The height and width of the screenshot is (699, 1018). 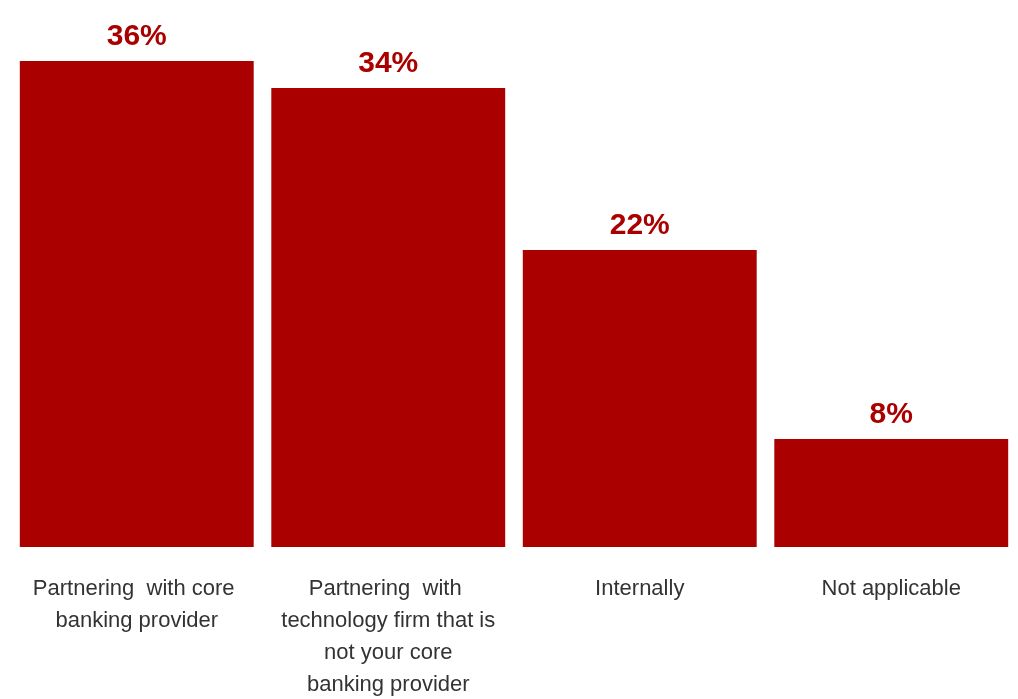 I want to click on x-tick-label: Internally, so click(x=640, y=587).